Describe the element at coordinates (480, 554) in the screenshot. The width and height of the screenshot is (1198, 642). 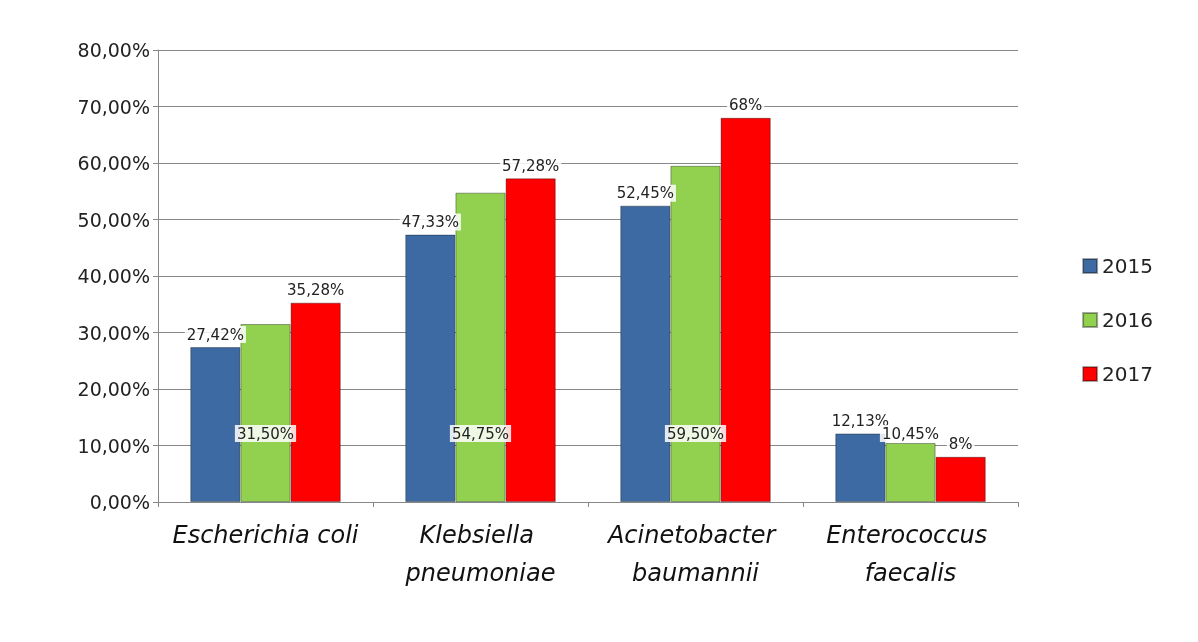
I see `x-tick-label: Klebsiella pneumoniae` at that location.